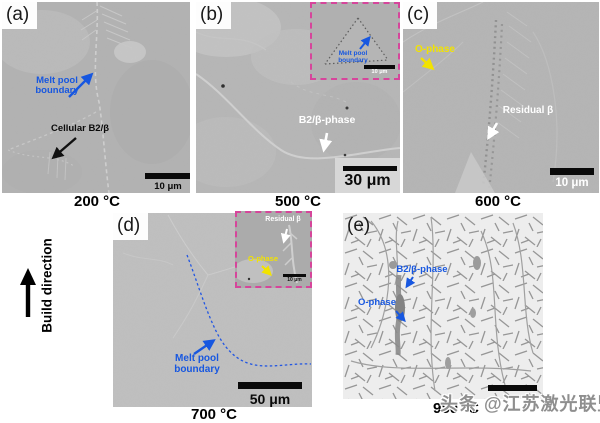 The height and width of the screenshot is (423, 600). Describe the element at coordinates (420, 15) in the screenshot. I see `panel-label-c: (c)` at that location.